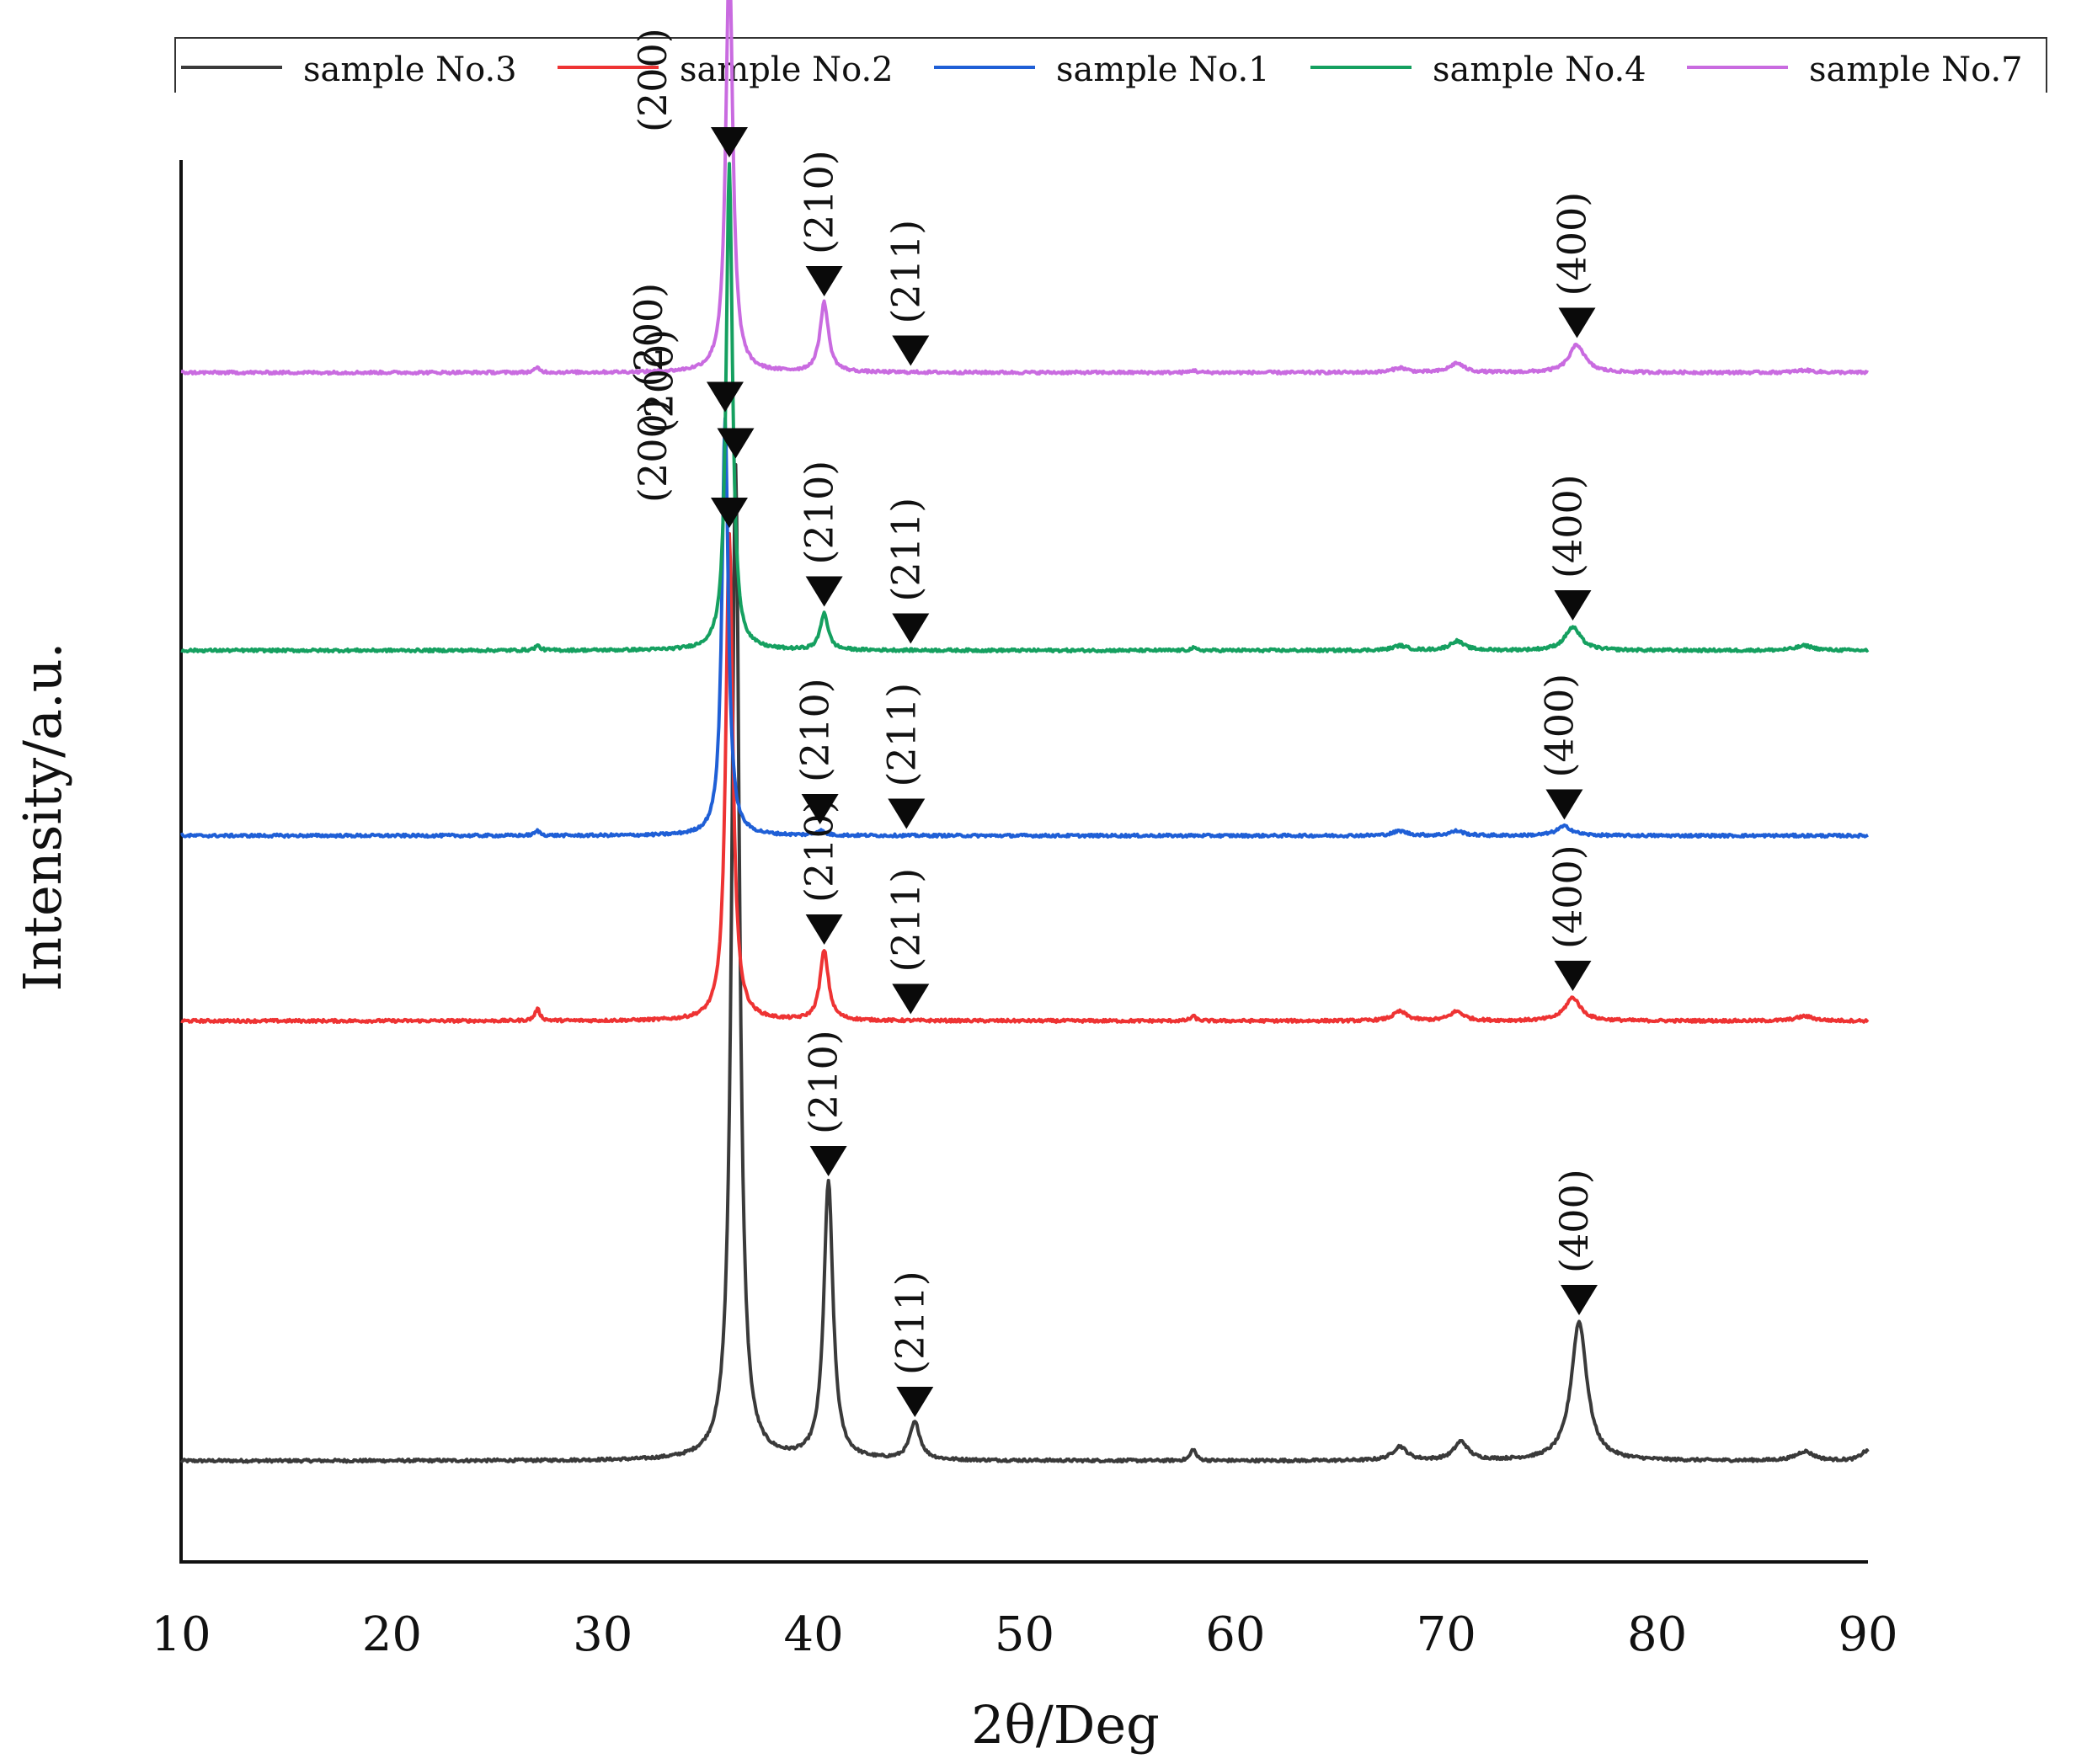  I want to click on peak-label-3-2: (210), so click(816, 730).